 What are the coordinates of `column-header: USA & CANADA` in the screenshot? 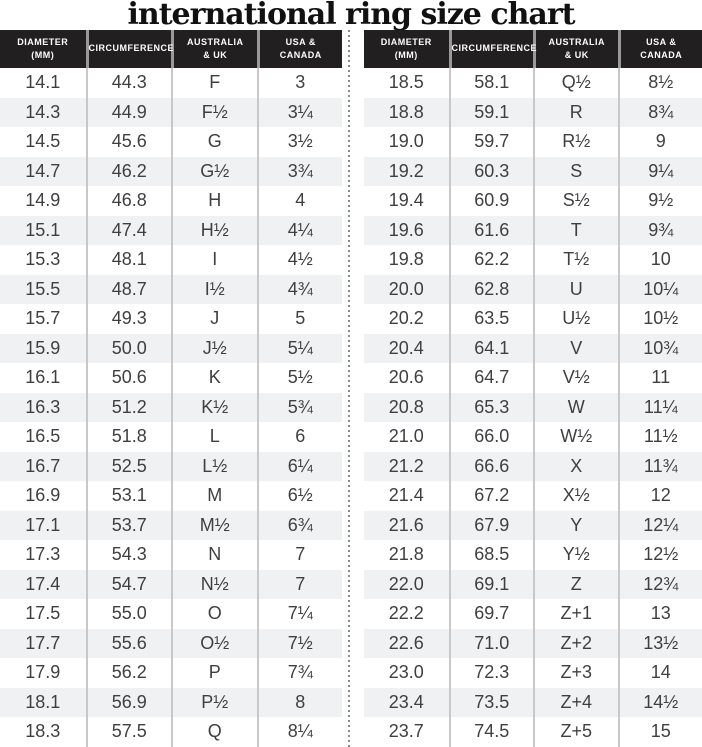 It's located at (299, 49).